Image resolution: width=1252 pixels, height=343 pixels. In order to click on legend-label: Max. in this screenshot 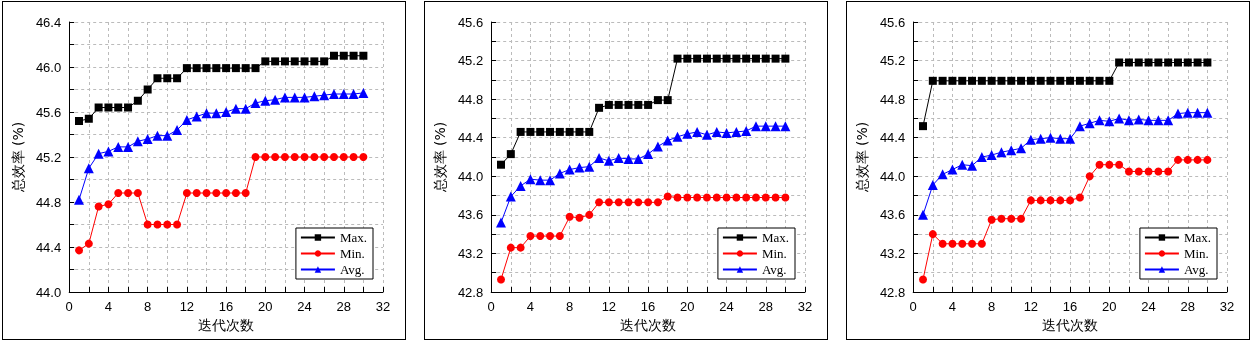, I will do `click(775, 237)`.